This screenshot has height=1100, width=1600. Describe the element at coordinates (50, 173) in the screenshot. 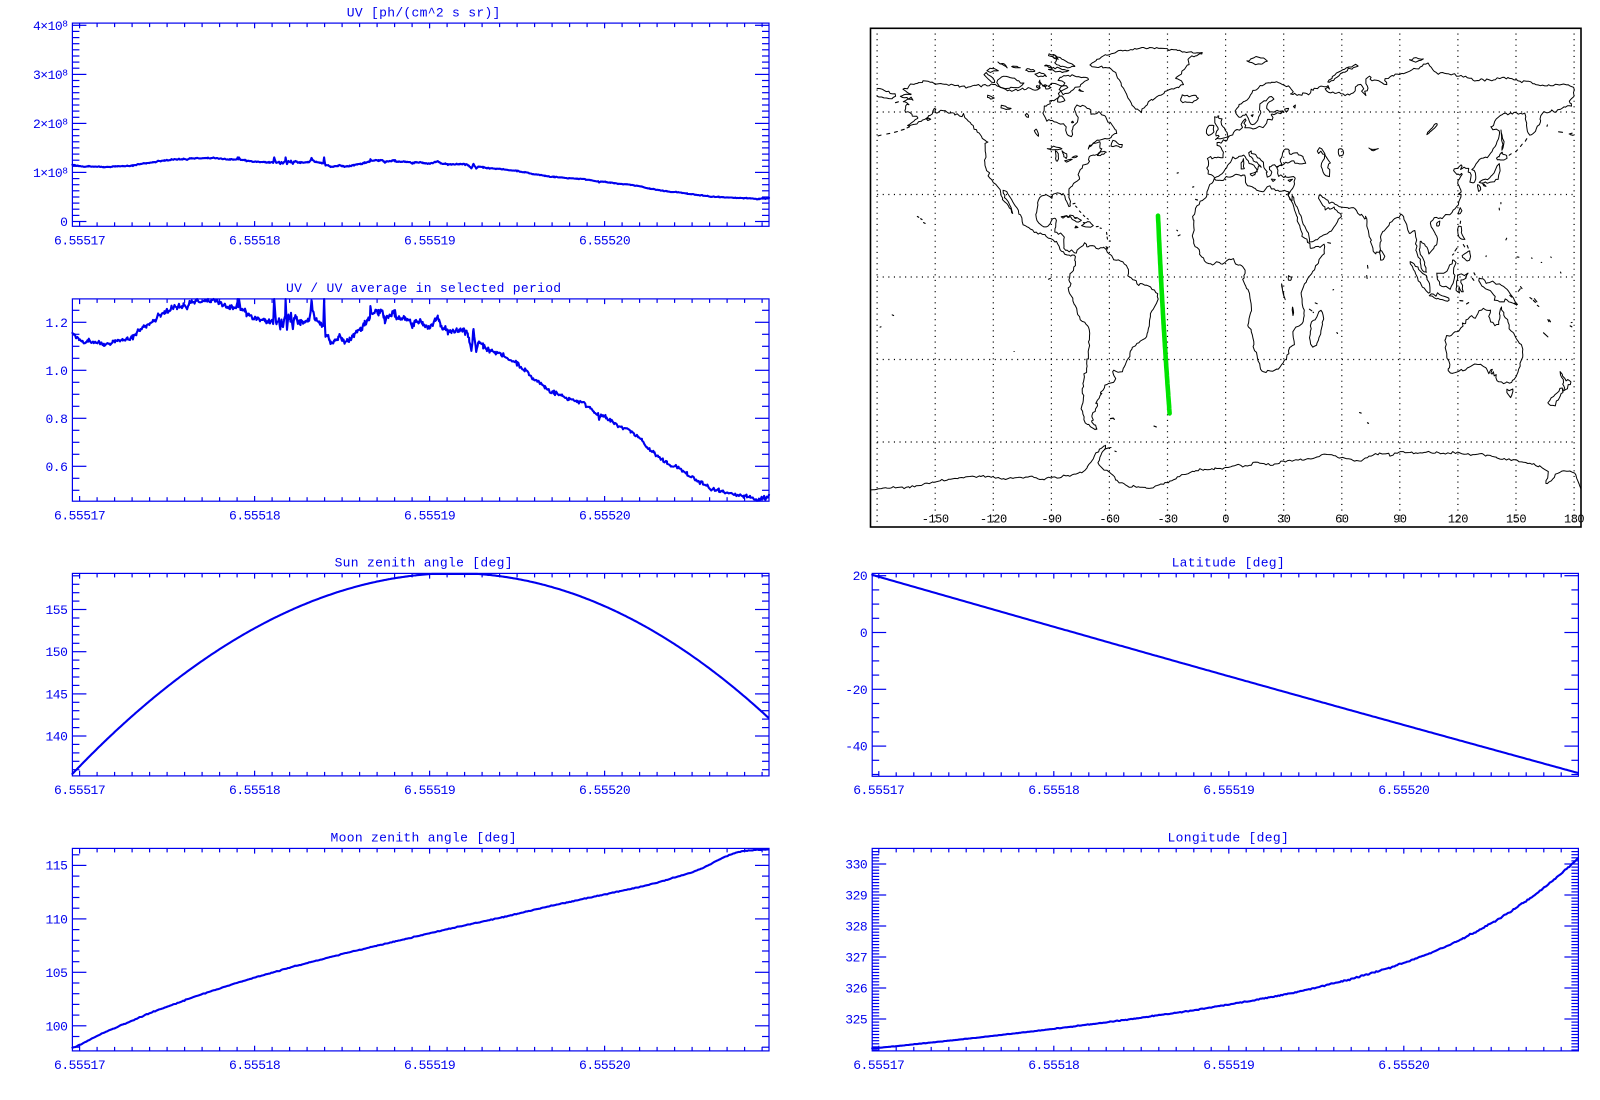

I see `svg-text: 1×10⁸` at that location.